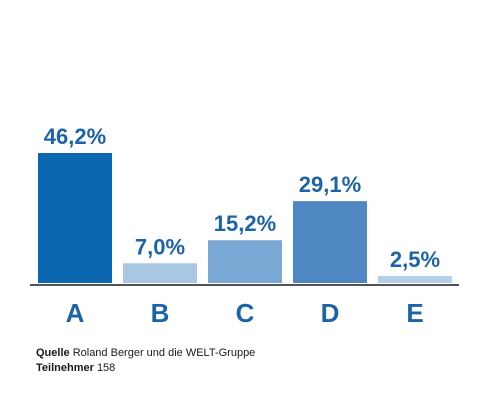 This screenshot has width=489, height=409. I want to click on category-labels-group: A B C D E, so click(245, 313).